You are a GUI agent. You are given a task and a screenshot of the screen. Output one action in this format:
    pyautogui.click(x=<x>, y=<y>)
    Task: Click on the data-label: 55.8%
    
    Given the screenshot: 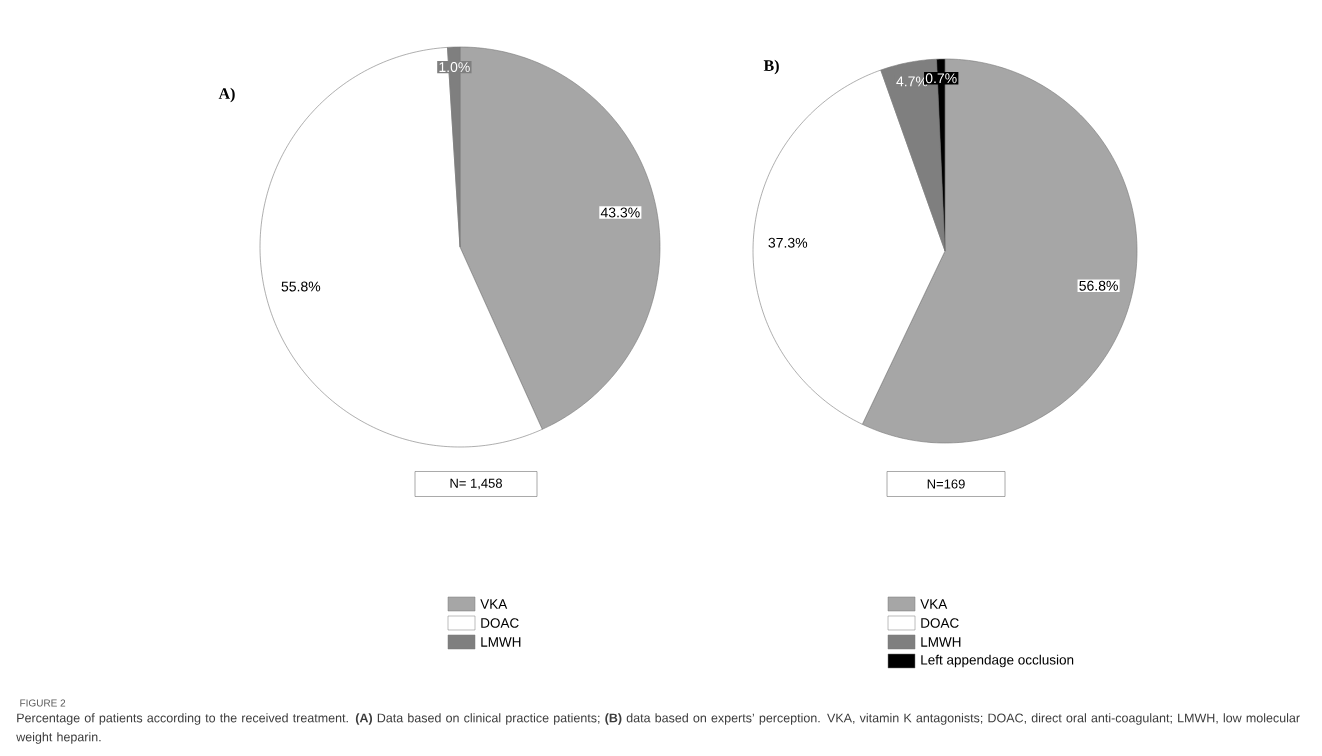 What is the action you would take?
    pyautogui.click(x=301, y=286)
    